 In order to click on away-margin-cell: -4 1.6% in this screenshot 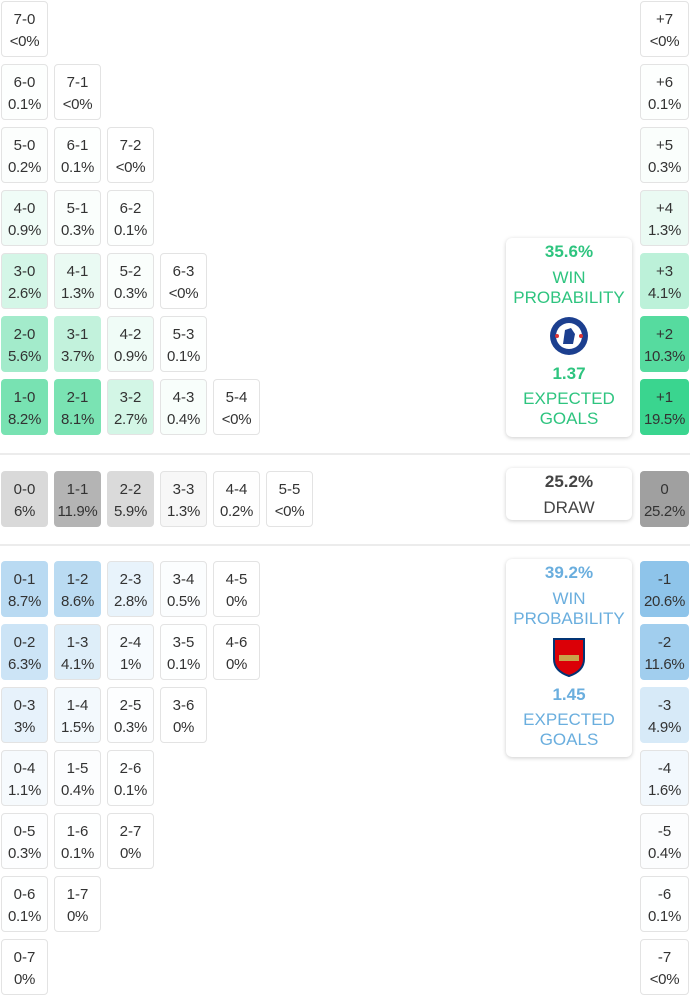, I will do `click(664, 778)`.